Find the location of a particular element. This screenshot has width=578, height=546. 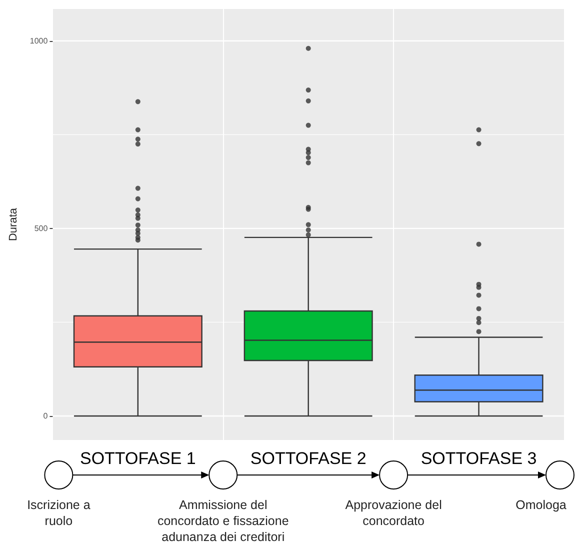

x-tick-label: SOTTOFASE 3 is located at coordinates (478, 458).